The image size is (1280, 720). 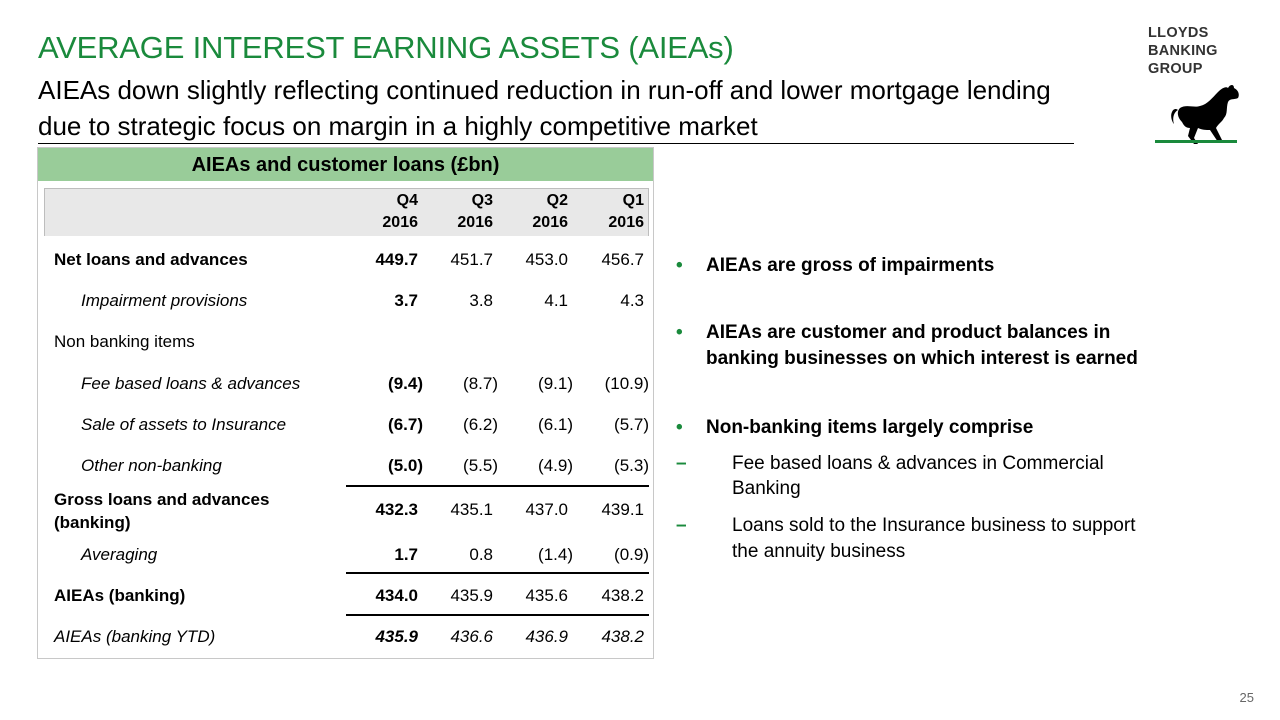 I want to click on cell-fee-based-q2: (9.1), so click(x=555, y=383).